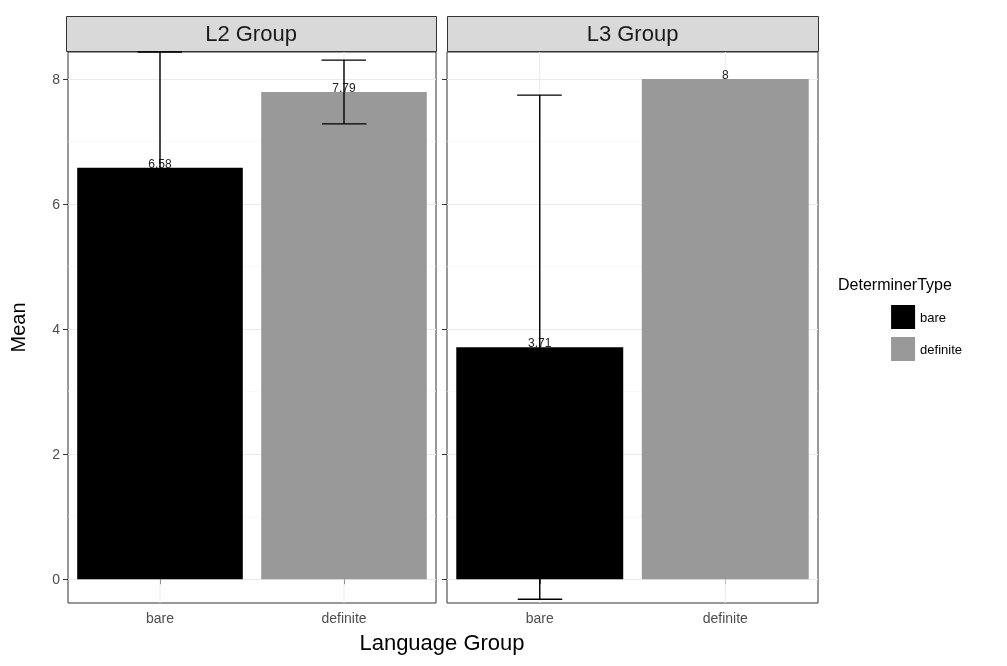  What do you see at coordinates (56, 78) in the screenshot?
I see `y-tick-label: 8` at bounding box center [56, 78].